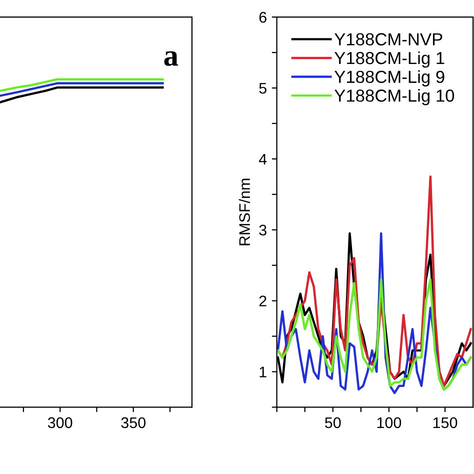 This screenshot has height=474, width=474. I want to click on legend-label: Y188CM-Lig 10, so click(394, 97).